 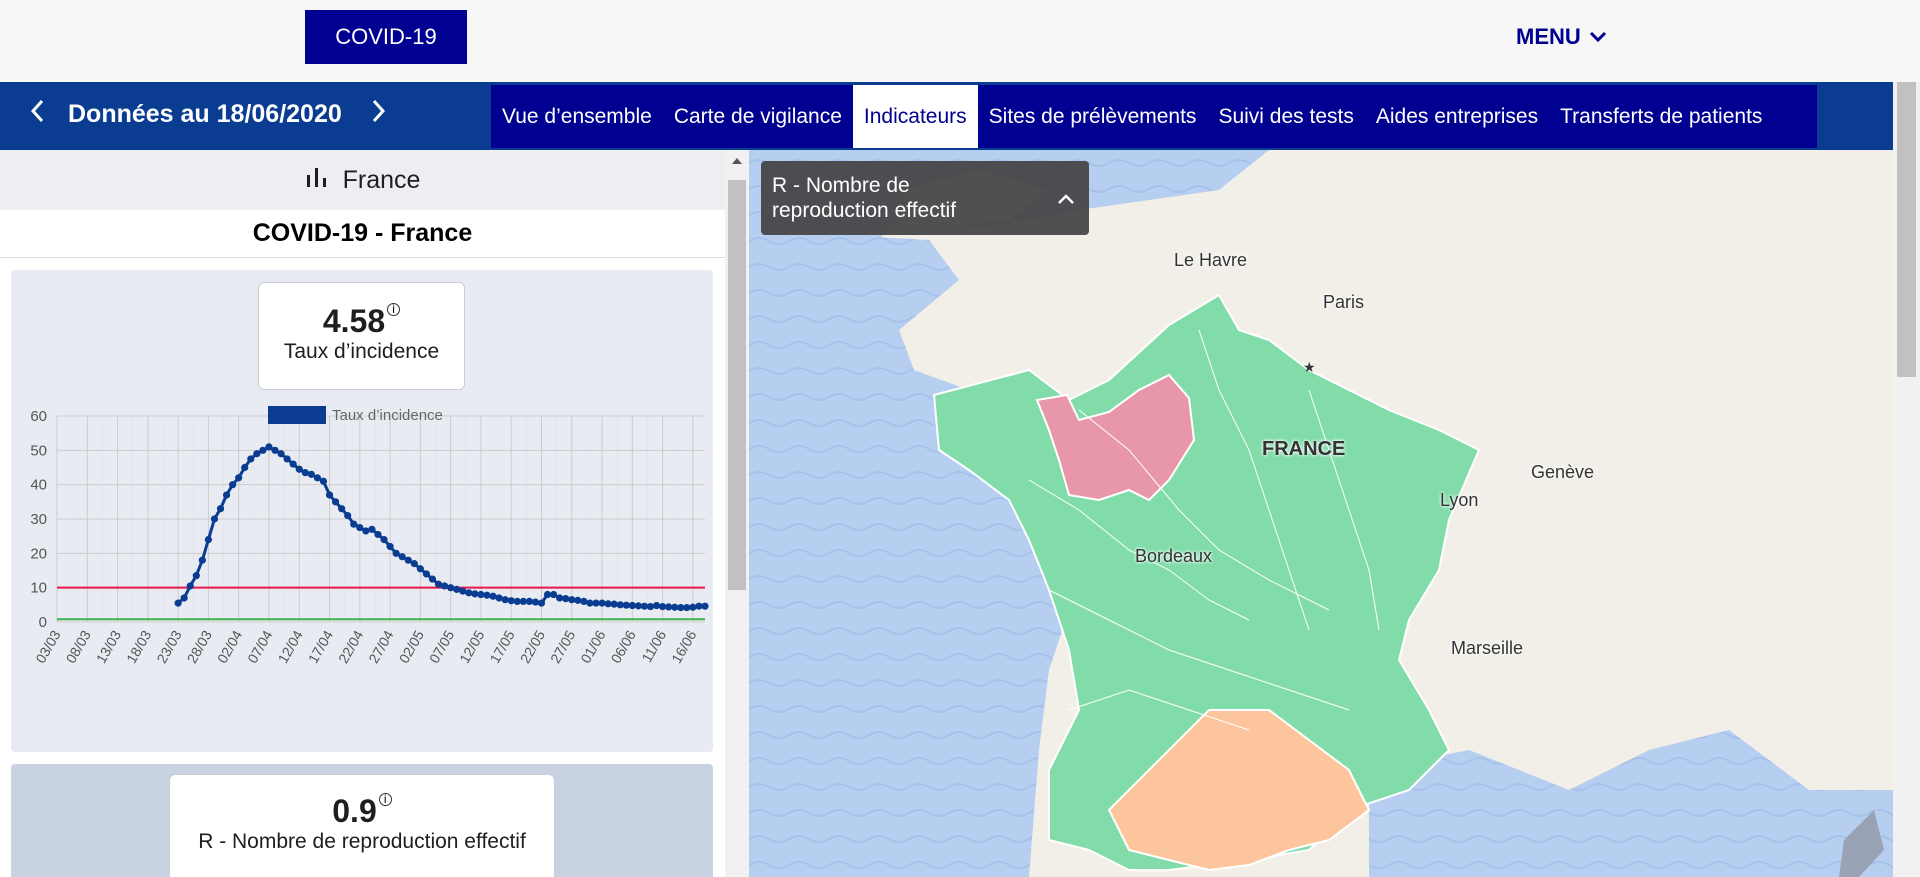 What do you see at coordinates (1092, 116) in the screenshot?
I see `tab-sites-prelevements: Sites de prélèvements` at bounding box center [1092, 116].